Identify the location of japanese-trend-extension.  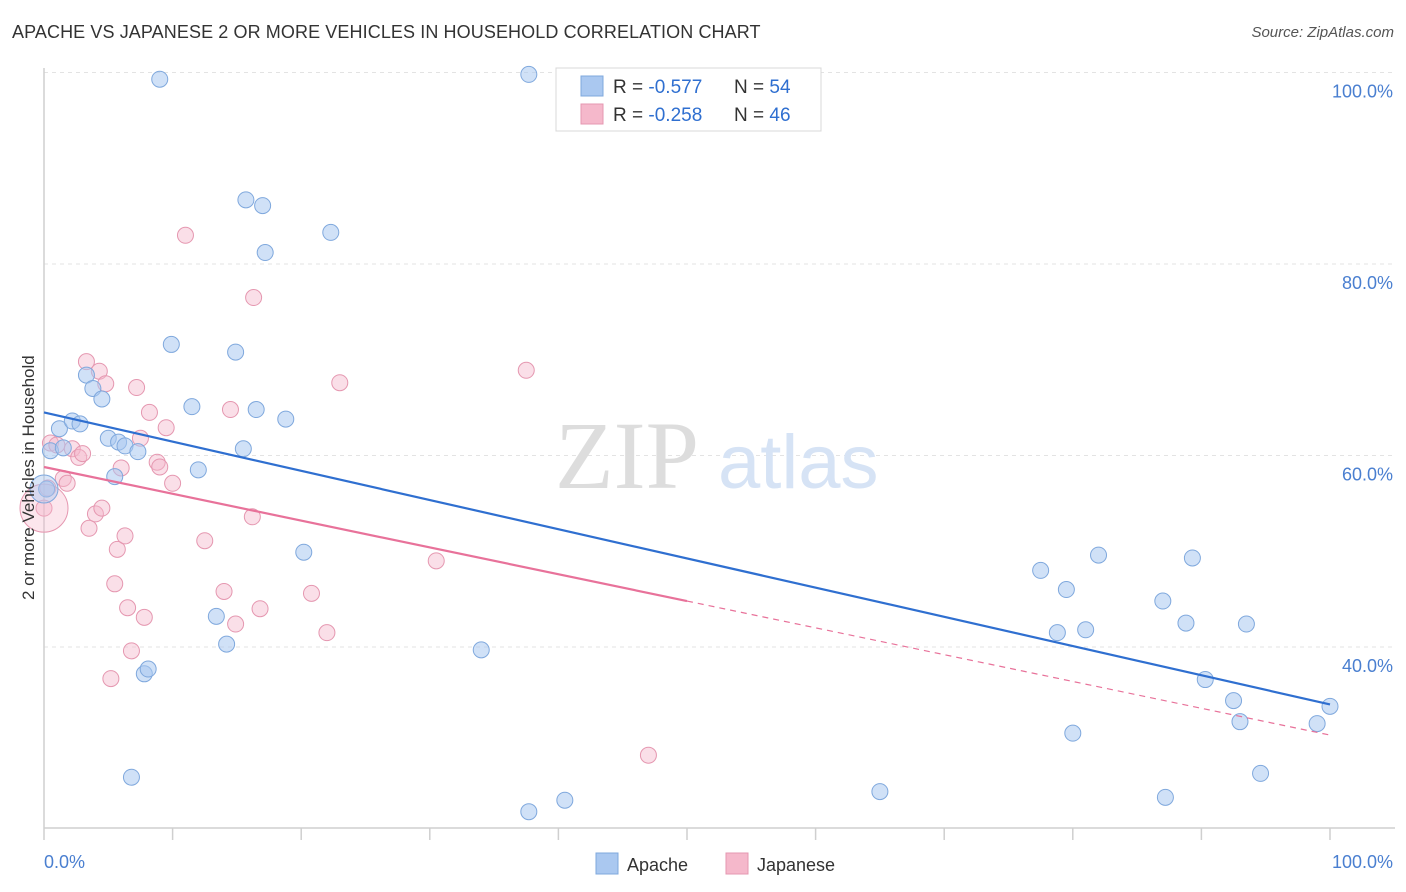
(1008, 668).